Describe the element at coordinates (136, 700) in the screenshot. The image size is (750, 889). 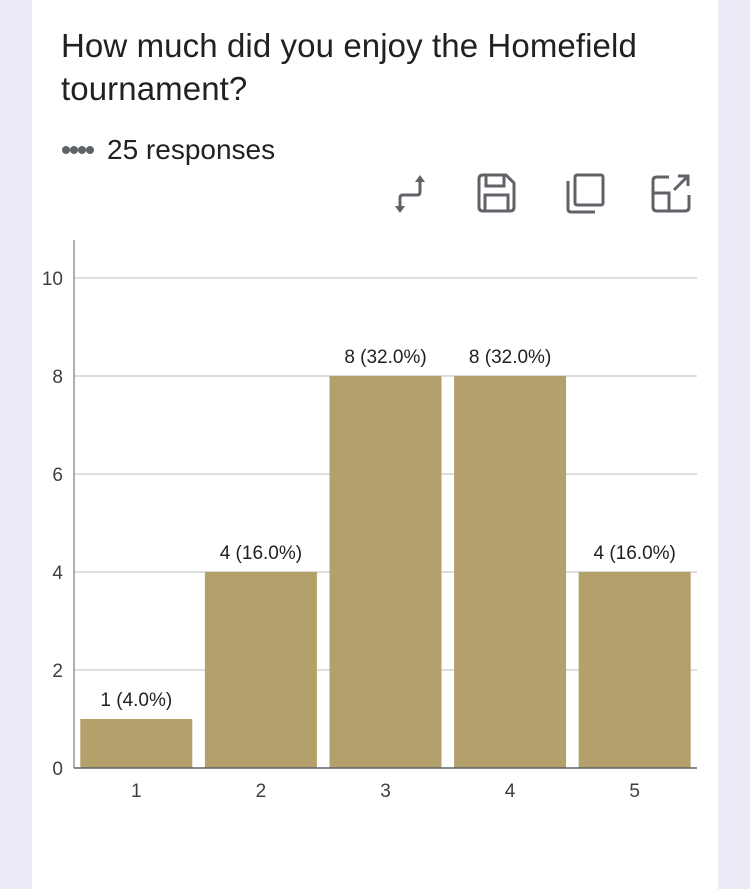
I see `data-label-1: 1 (4.0%)` at that location.